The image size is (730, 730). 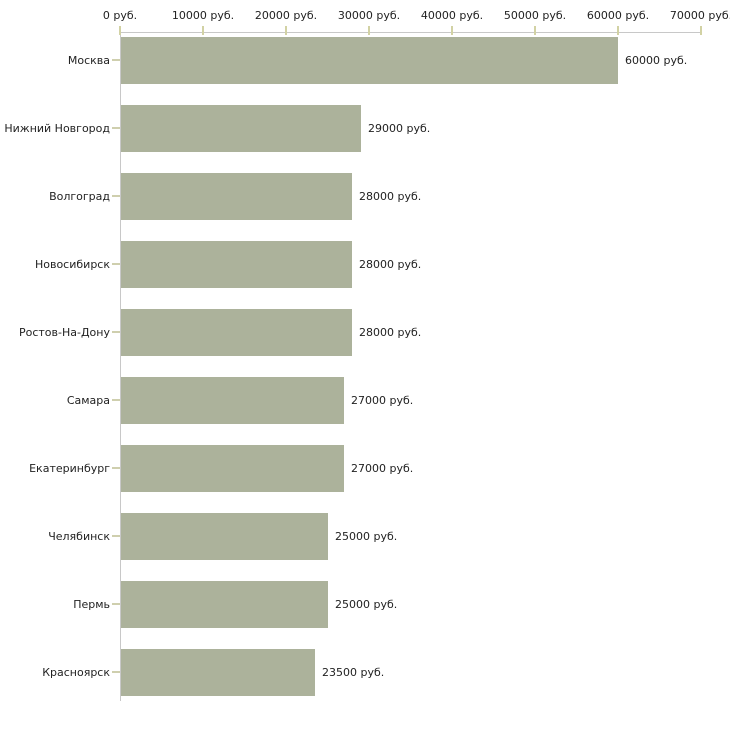 I want to click on category-label: Самара, so click(x=88, y=400).